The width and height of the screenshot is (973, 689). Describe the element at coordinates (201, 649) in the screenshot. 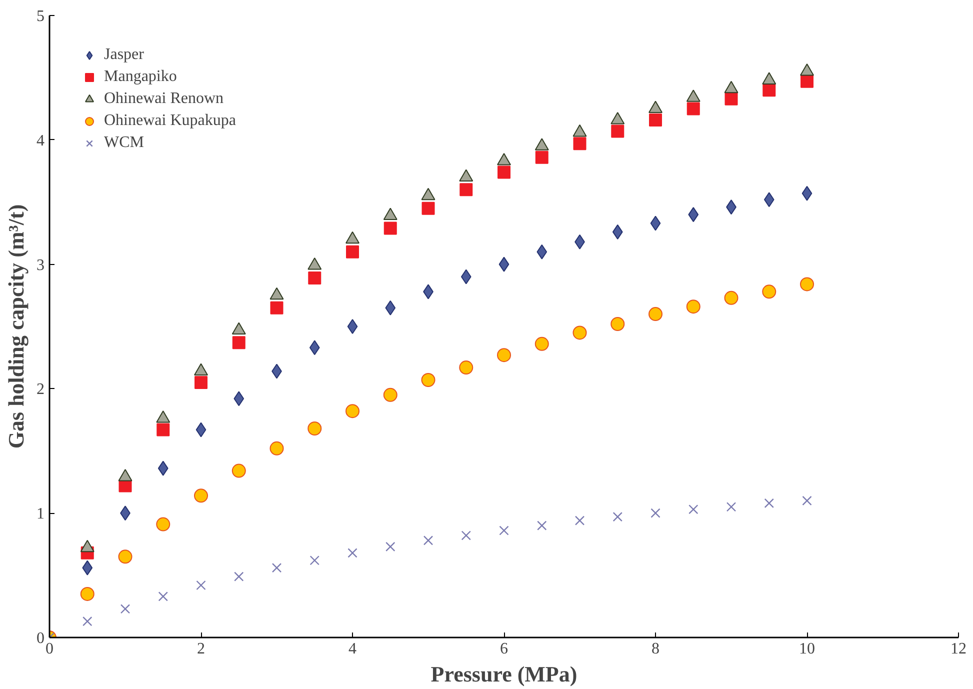

I see `x-tick-label: 2` at that location.